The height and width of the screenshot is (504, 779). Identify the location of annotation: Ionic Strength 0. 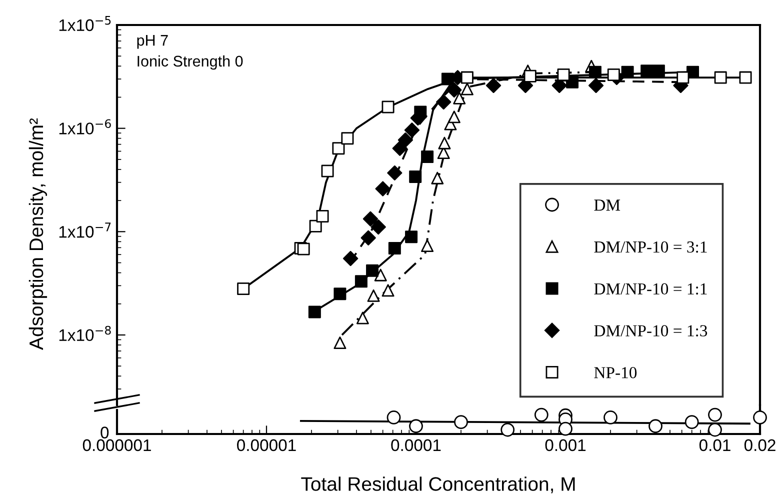
(190, 62).